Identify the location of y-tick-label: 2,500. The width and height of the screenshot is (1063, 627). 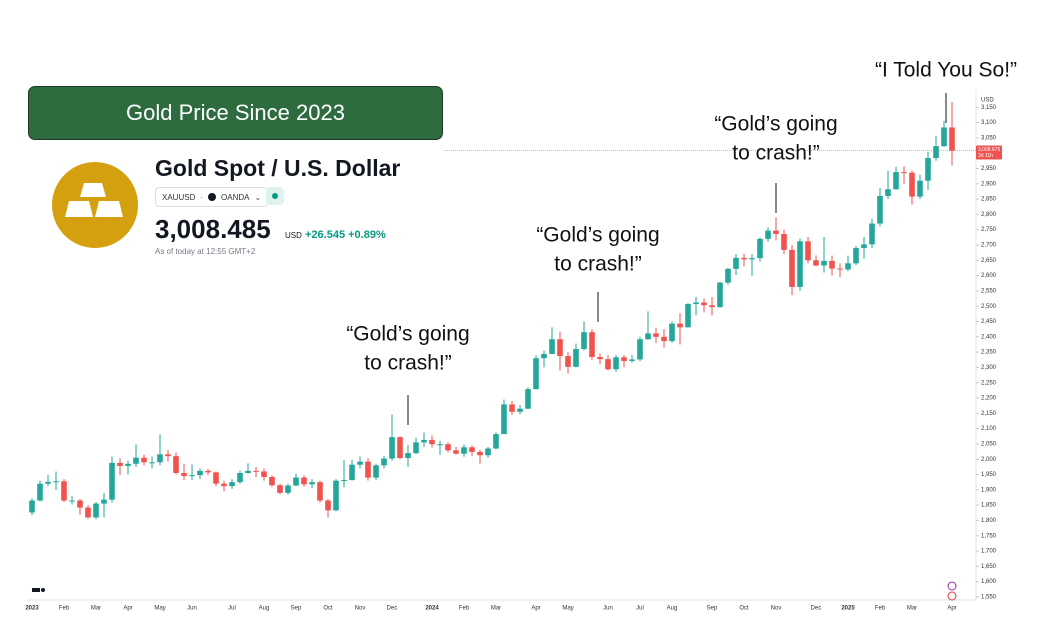
(989, 307).